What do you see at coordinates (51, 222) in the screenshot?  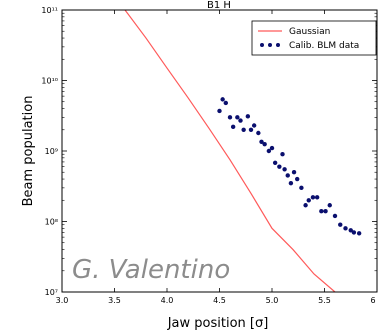 I see `y-tick-label: 10⁸` at bounding box center [51, 222].